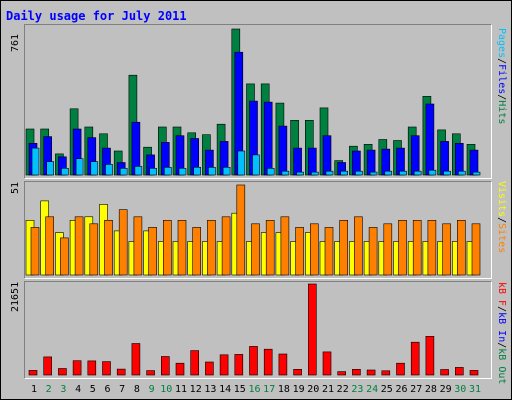 The width and height of the screenshot is (512, 400). Describe the element at coordinates (299, 389) in the screenshot. I see `day-label-19: 19` at that location.